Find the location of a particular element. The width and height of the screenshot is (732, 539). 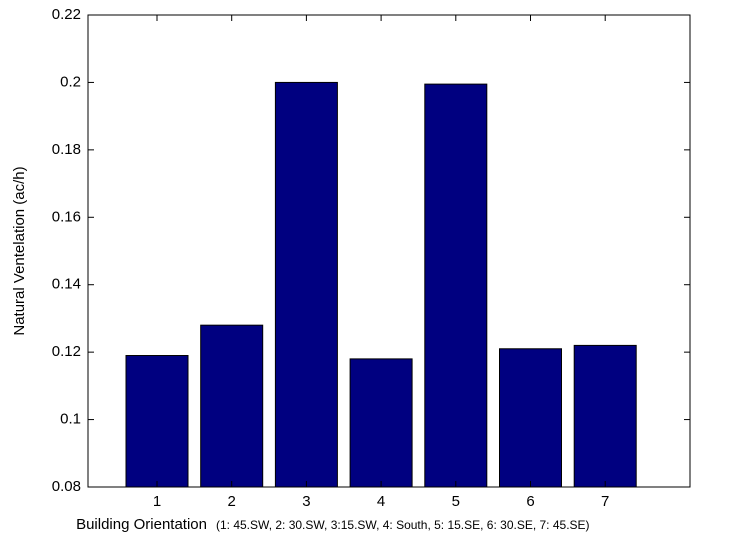

y-tick-label: 0.08 is located at coordinates (66, 486).